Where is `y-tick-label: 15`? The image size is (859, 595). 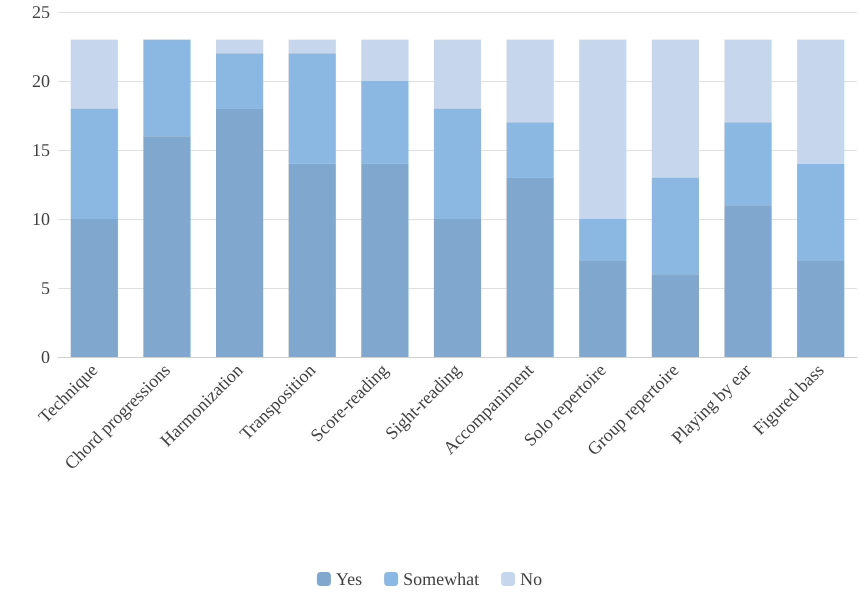 y-tick-label: 15 is located at coordinates (41, 150).